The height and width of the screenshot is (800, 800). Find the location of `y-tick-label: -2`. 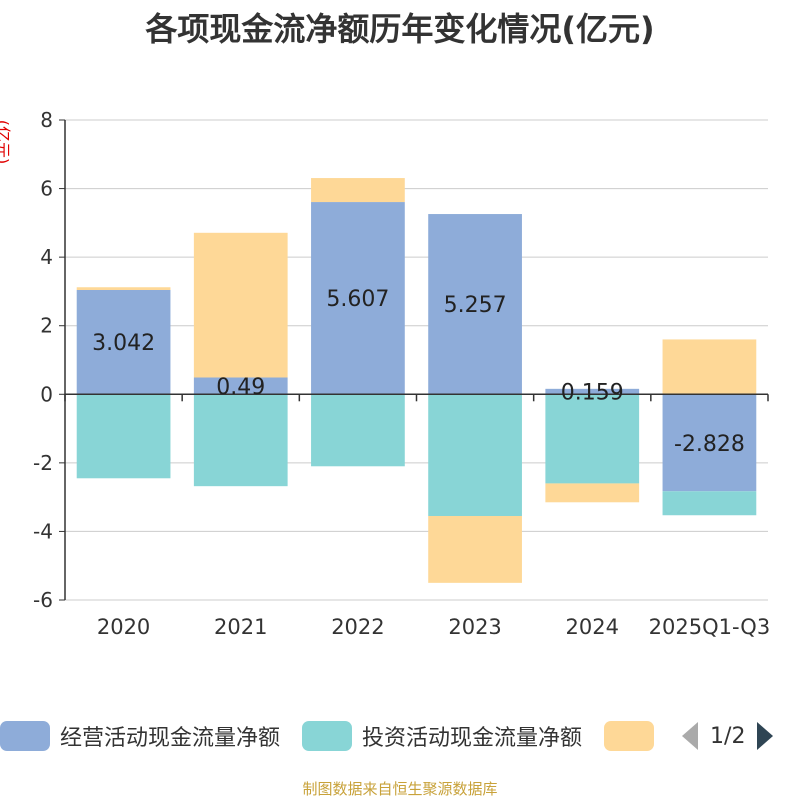

y-tick-label: -2 is located at coordinates (43, 463).